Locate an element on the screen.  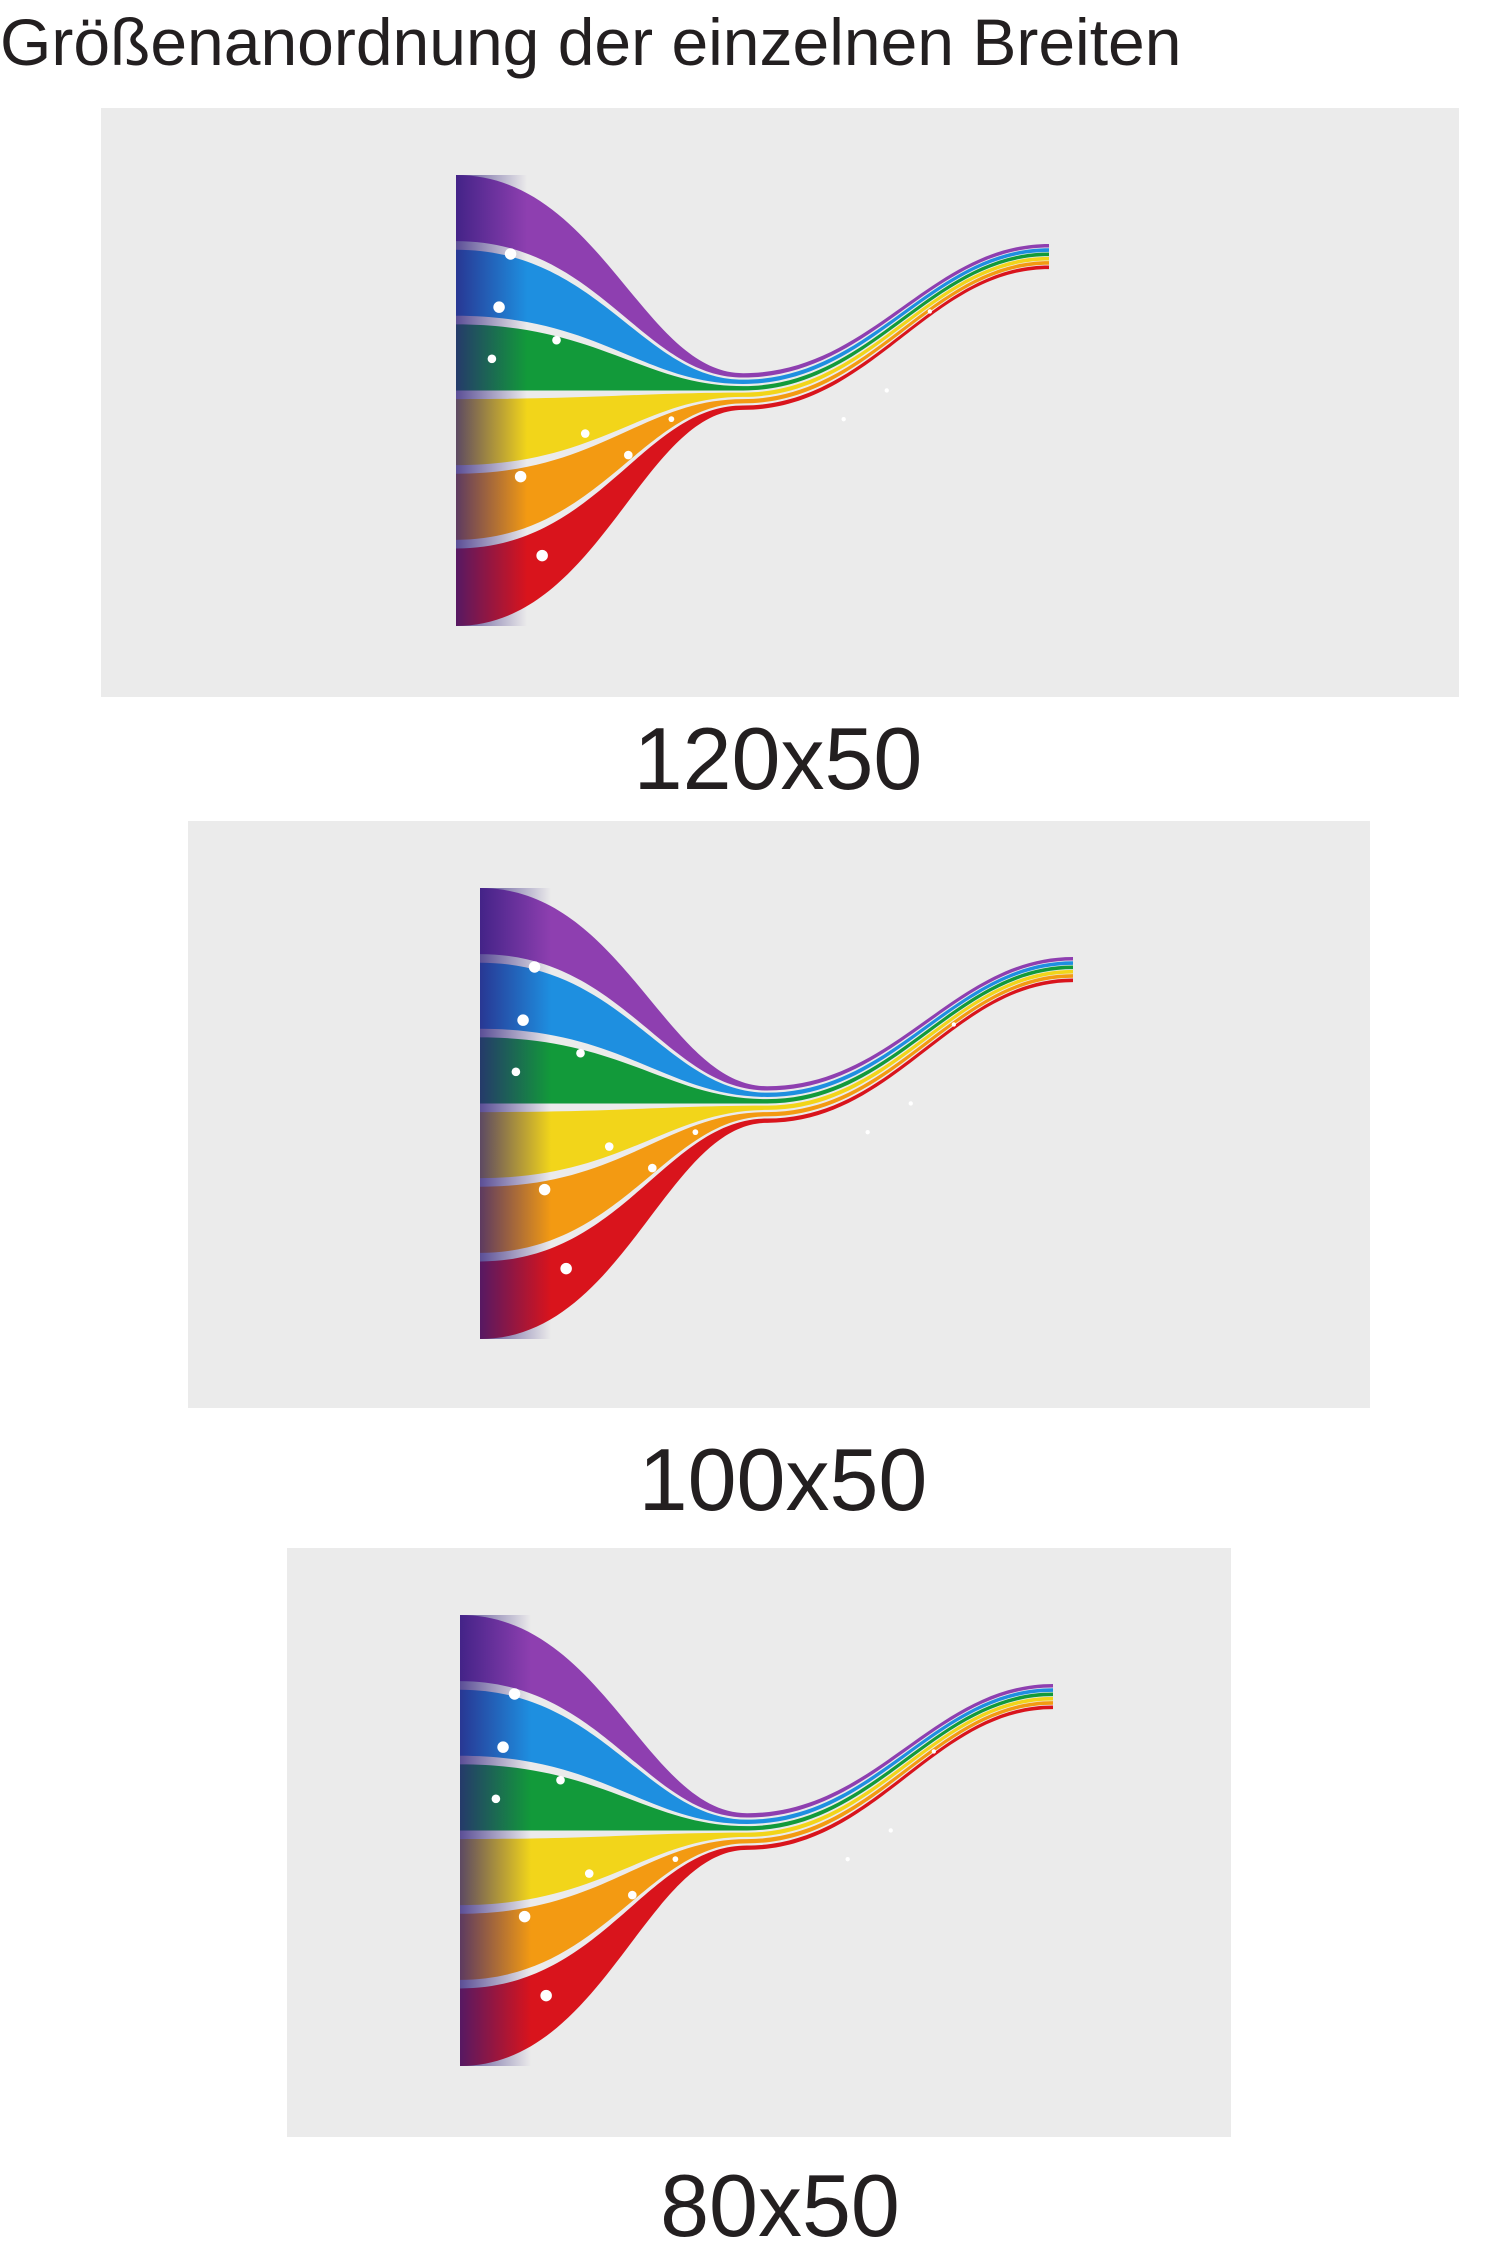
title: Größenanordnung der einzelnen Breiten is located at coordinates (591, 42).